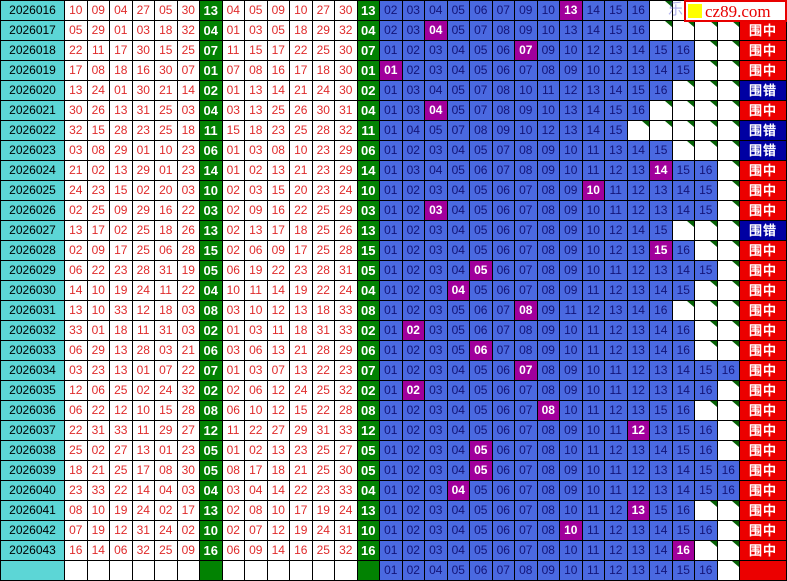 The width and height of the screenshot is (787, 581). I want to click on period-cell: 2026038, so click(32, 450).